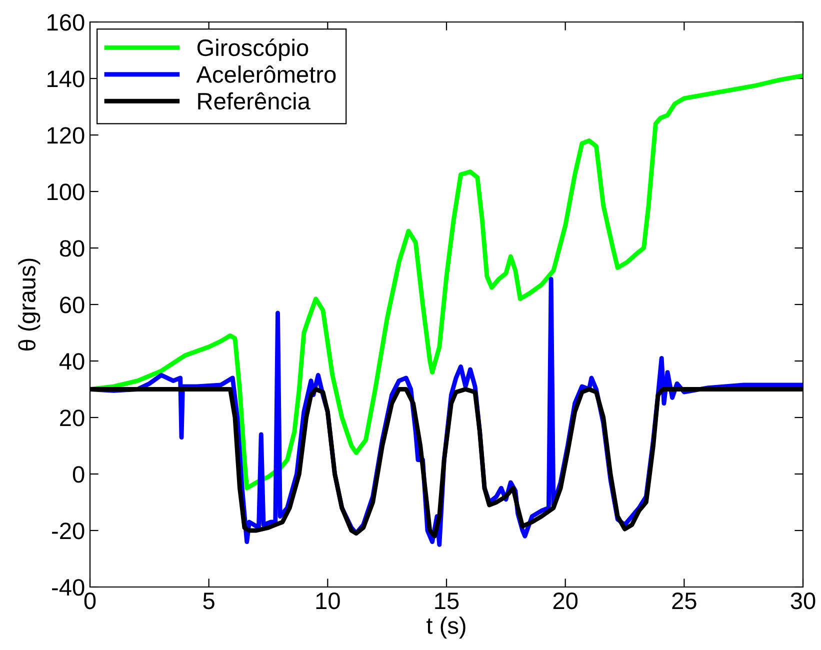  What do you see at coordinates (66, 192) in the screenshot?
I see `y-tick-label: 100` at bounding box center [66, 192].